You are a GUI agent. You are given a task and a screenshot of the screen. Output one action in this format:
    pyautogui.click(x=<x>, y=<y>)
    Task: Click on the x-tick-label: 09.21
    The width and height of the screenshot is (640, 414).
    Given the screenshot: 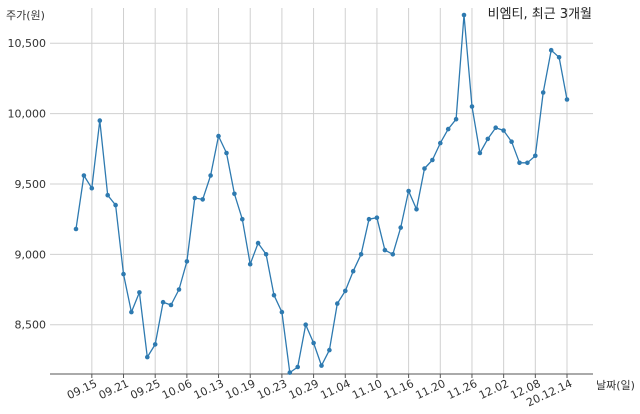 What is the action you would take?
    pyautogui.click(x=114, y=389)
    